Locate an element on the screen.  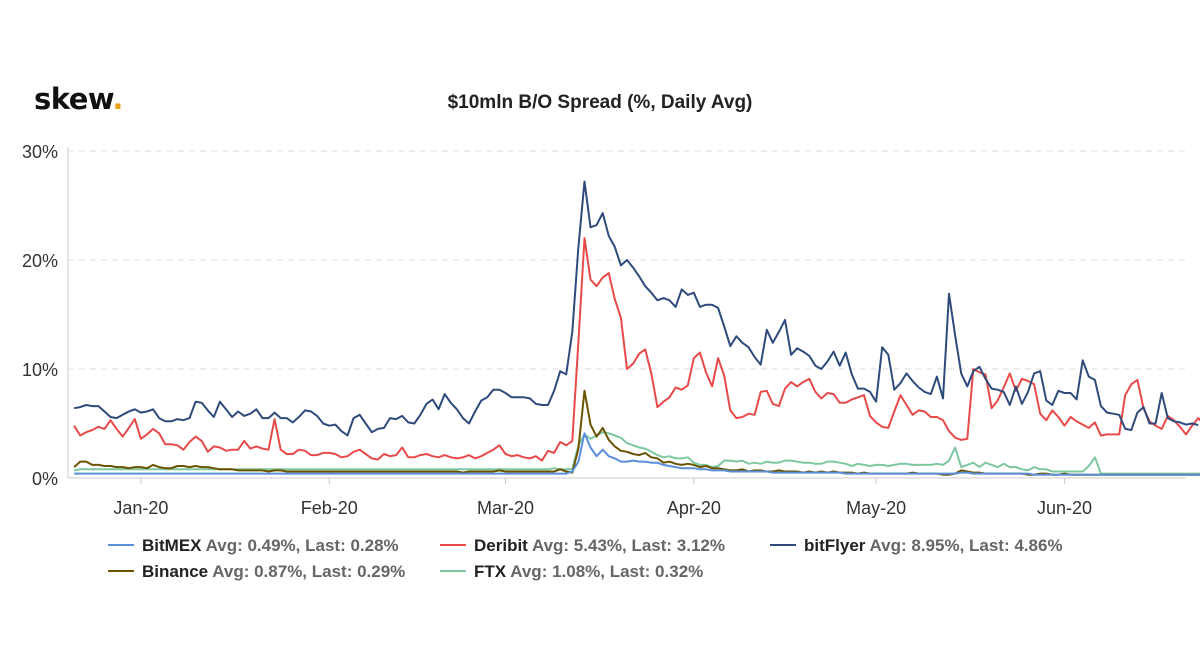
y-tick-label: 0% is located at coordinates (45, 479).